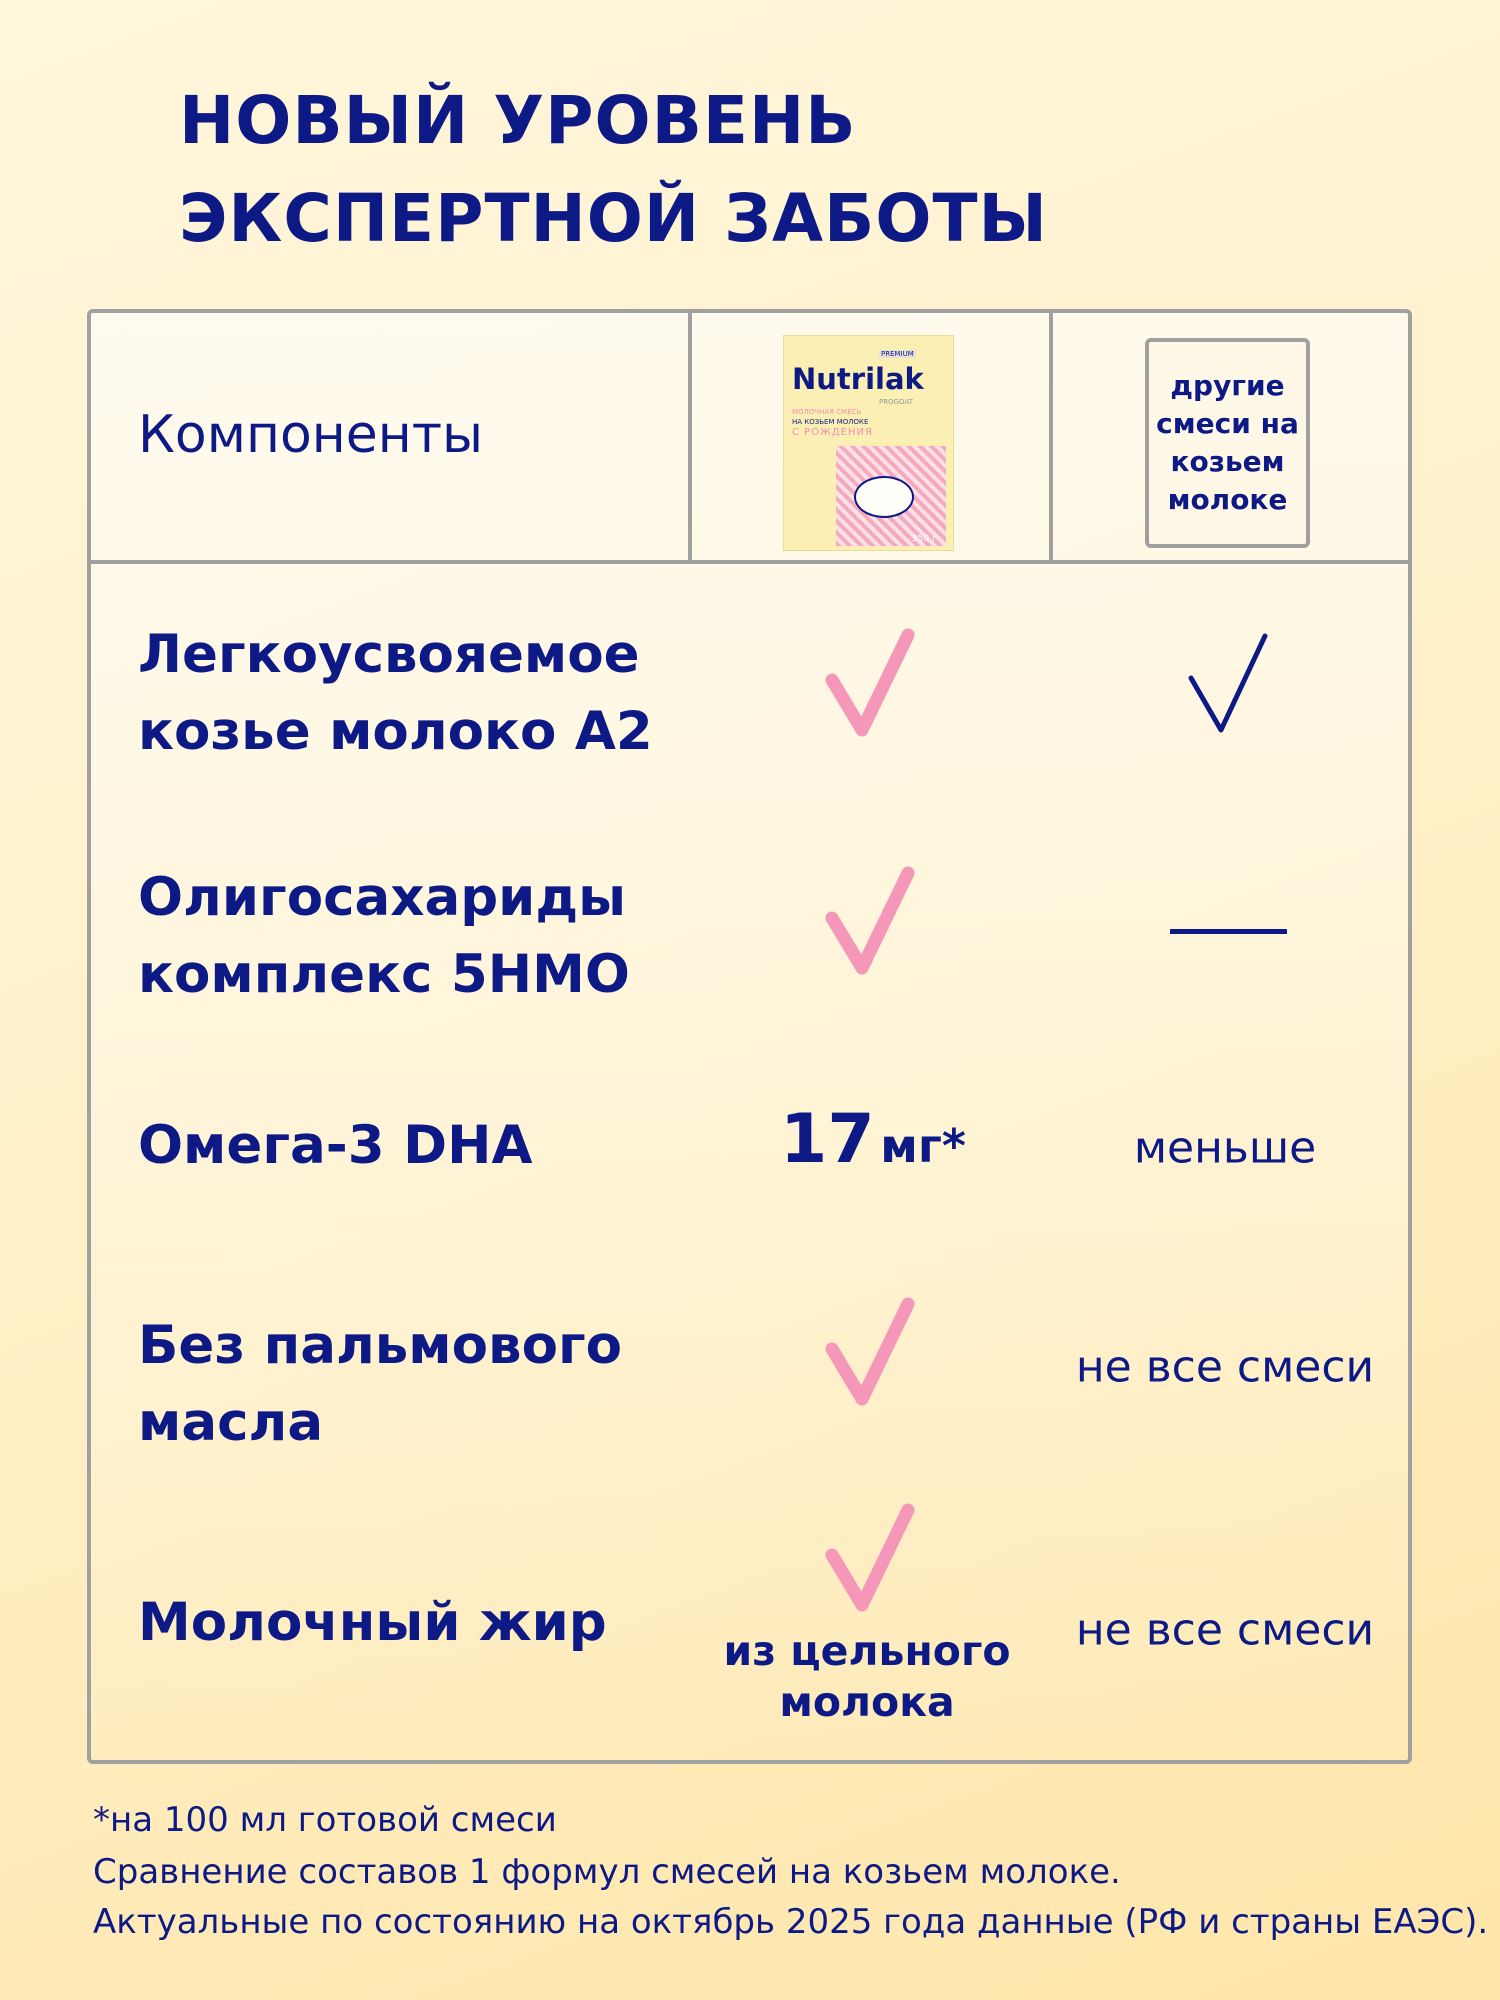 The width and height of the screenshot is (1500, 2000). Describe the element at coordinates (613, 218) in the screenshot. I see `page-title-line2: ЭКСПЕРТНОЙ ЗАБОТЫ` at that location.